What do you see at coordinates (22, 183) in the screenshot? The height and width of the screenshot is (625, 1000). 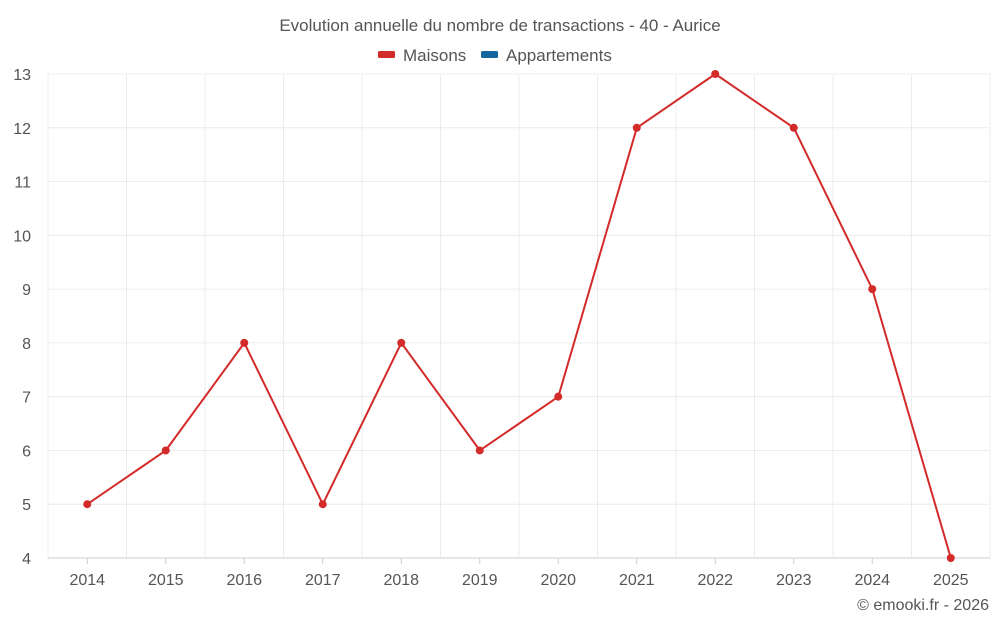 I see `y-tick-label: 11` at bounding box center [22, 183].